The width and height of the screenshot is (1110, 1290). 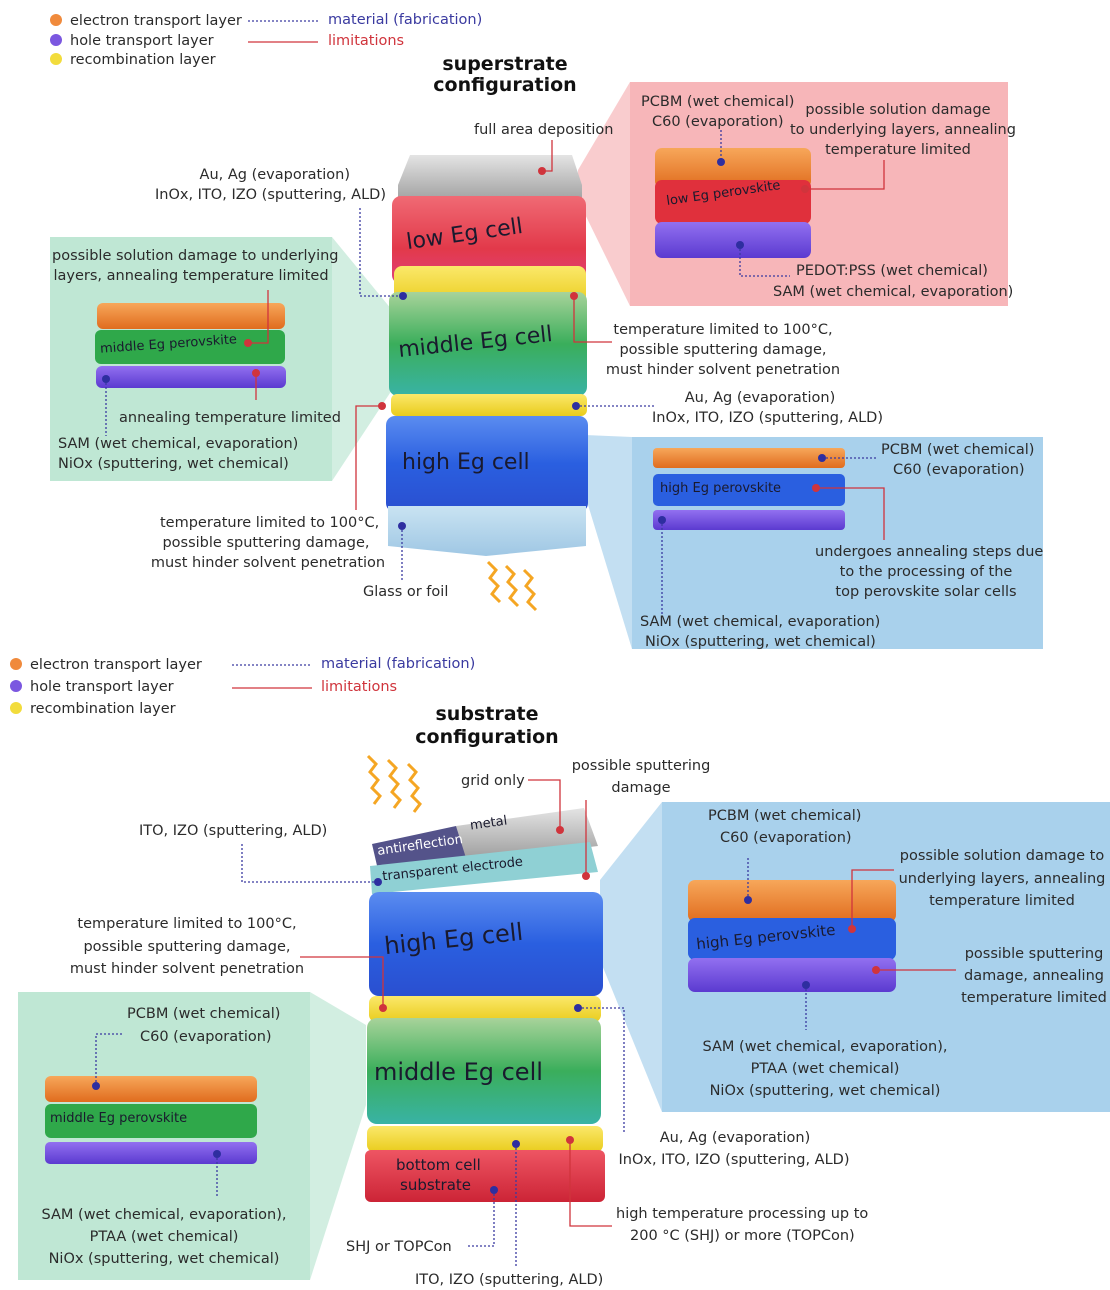 What do you see at coordinates (466, 462) in the screenshot?
I see `high-eg-cell-label: high Eg cell` at bounding box center [466, 462].